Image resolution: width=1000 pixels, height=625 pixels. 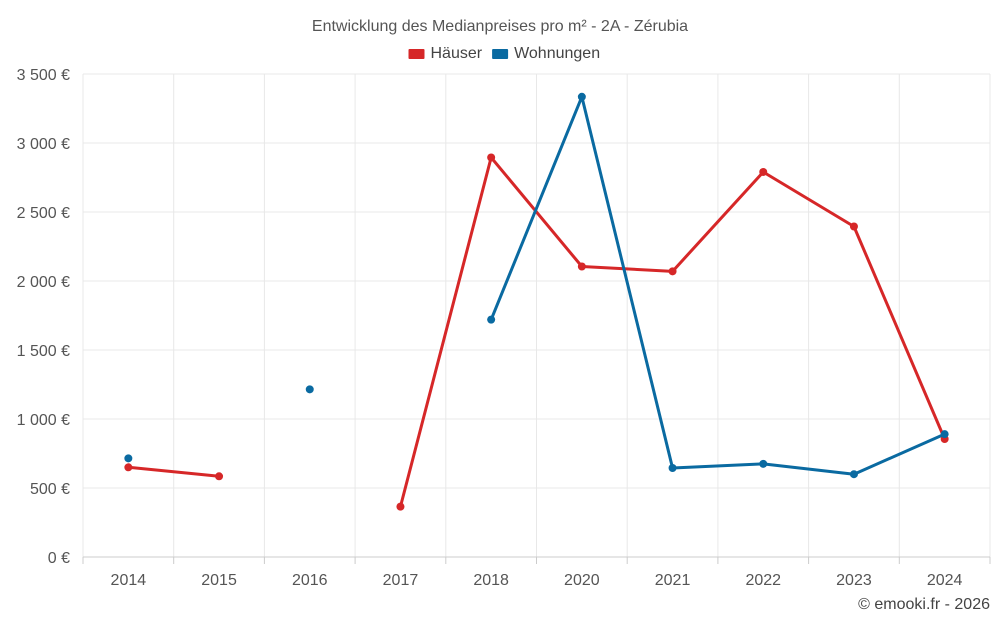 What do you see at coordinates (945, 580) in the screenshot?
I see `x-tick-label: 2024` at bounding box center [945, 580].